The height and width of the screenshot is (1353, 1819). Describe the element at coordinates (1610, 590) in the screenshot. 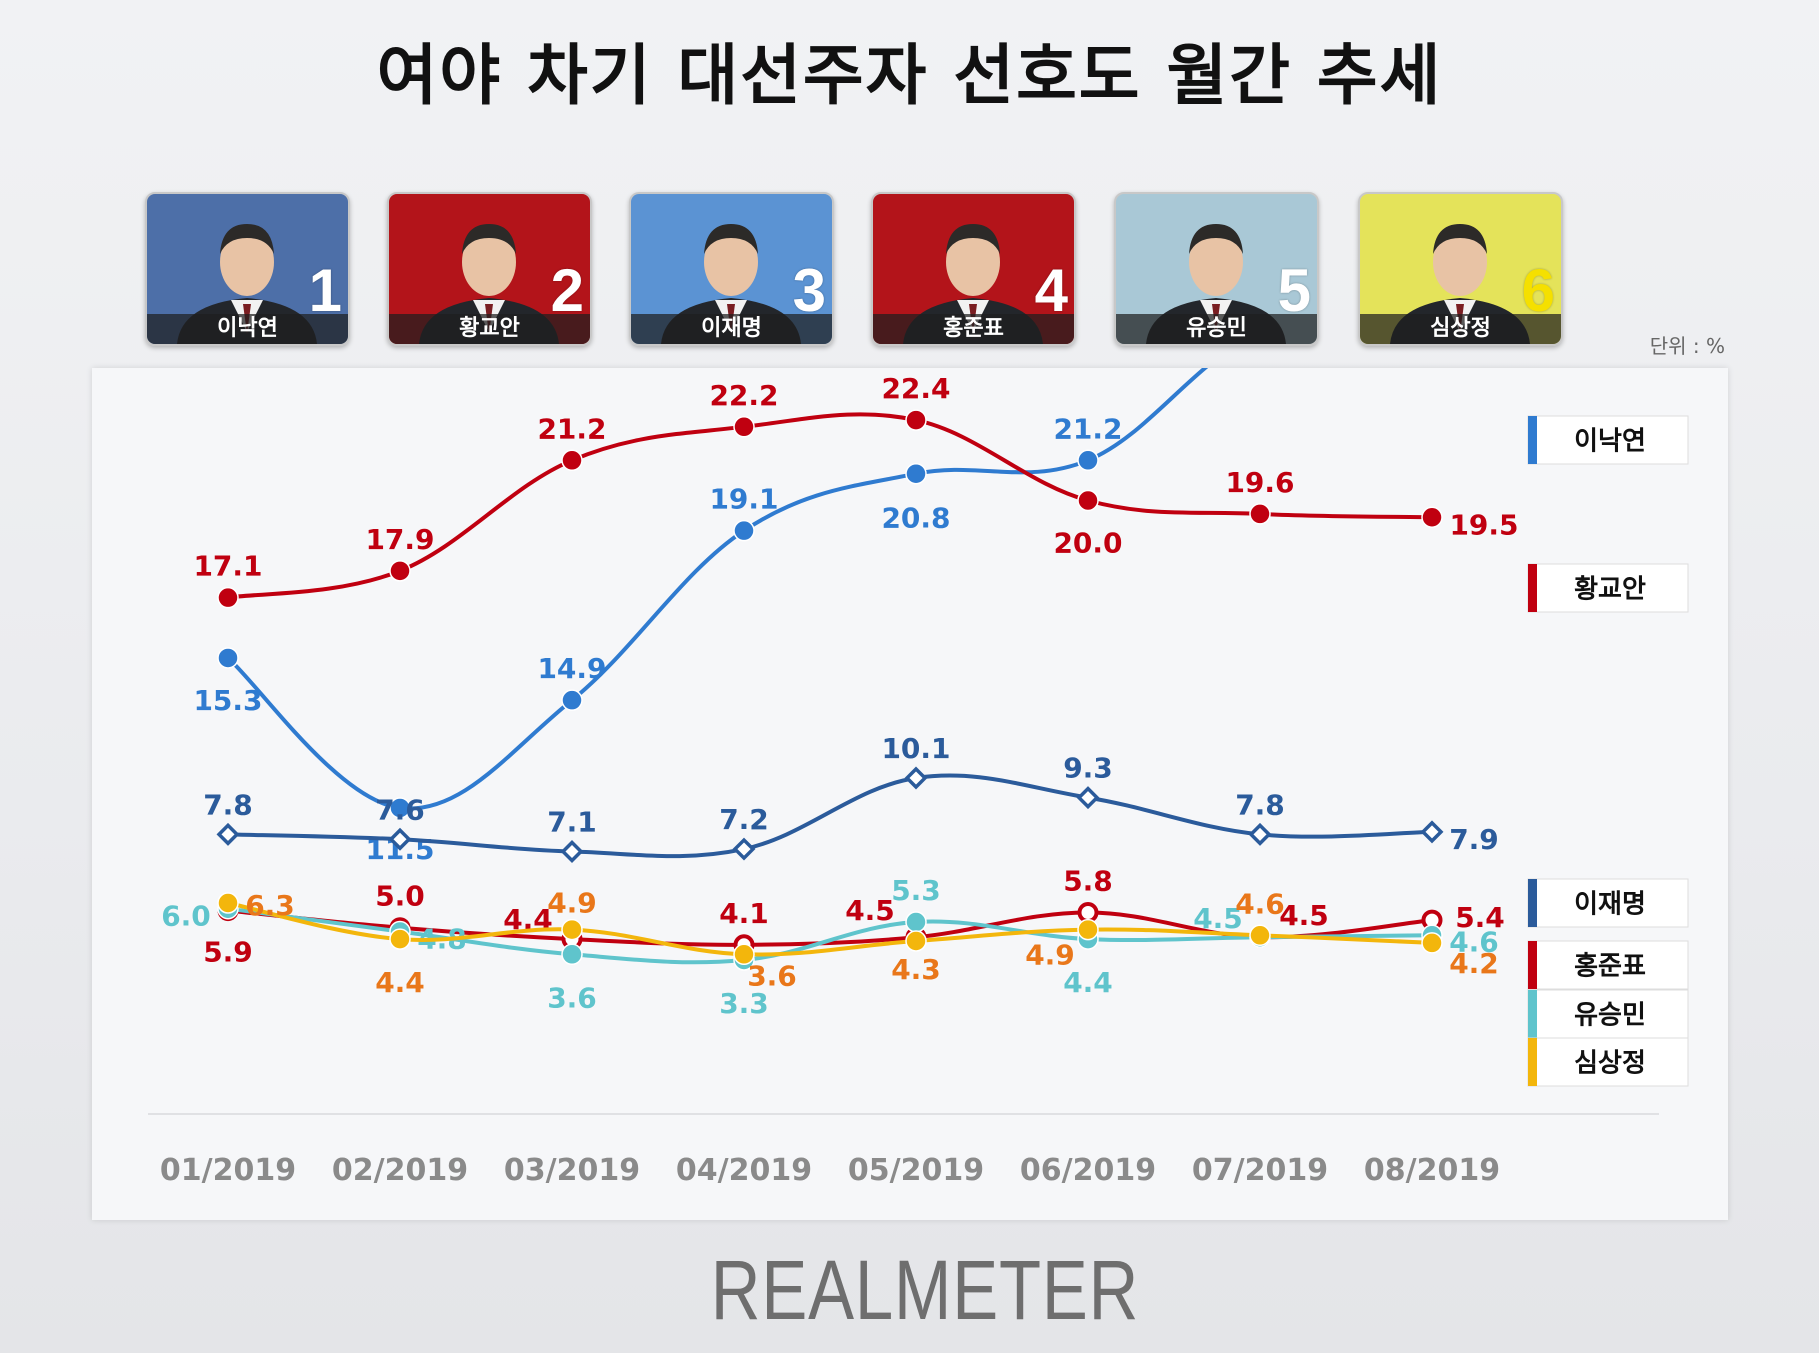

I see `legend-label: 황교안` at that location.